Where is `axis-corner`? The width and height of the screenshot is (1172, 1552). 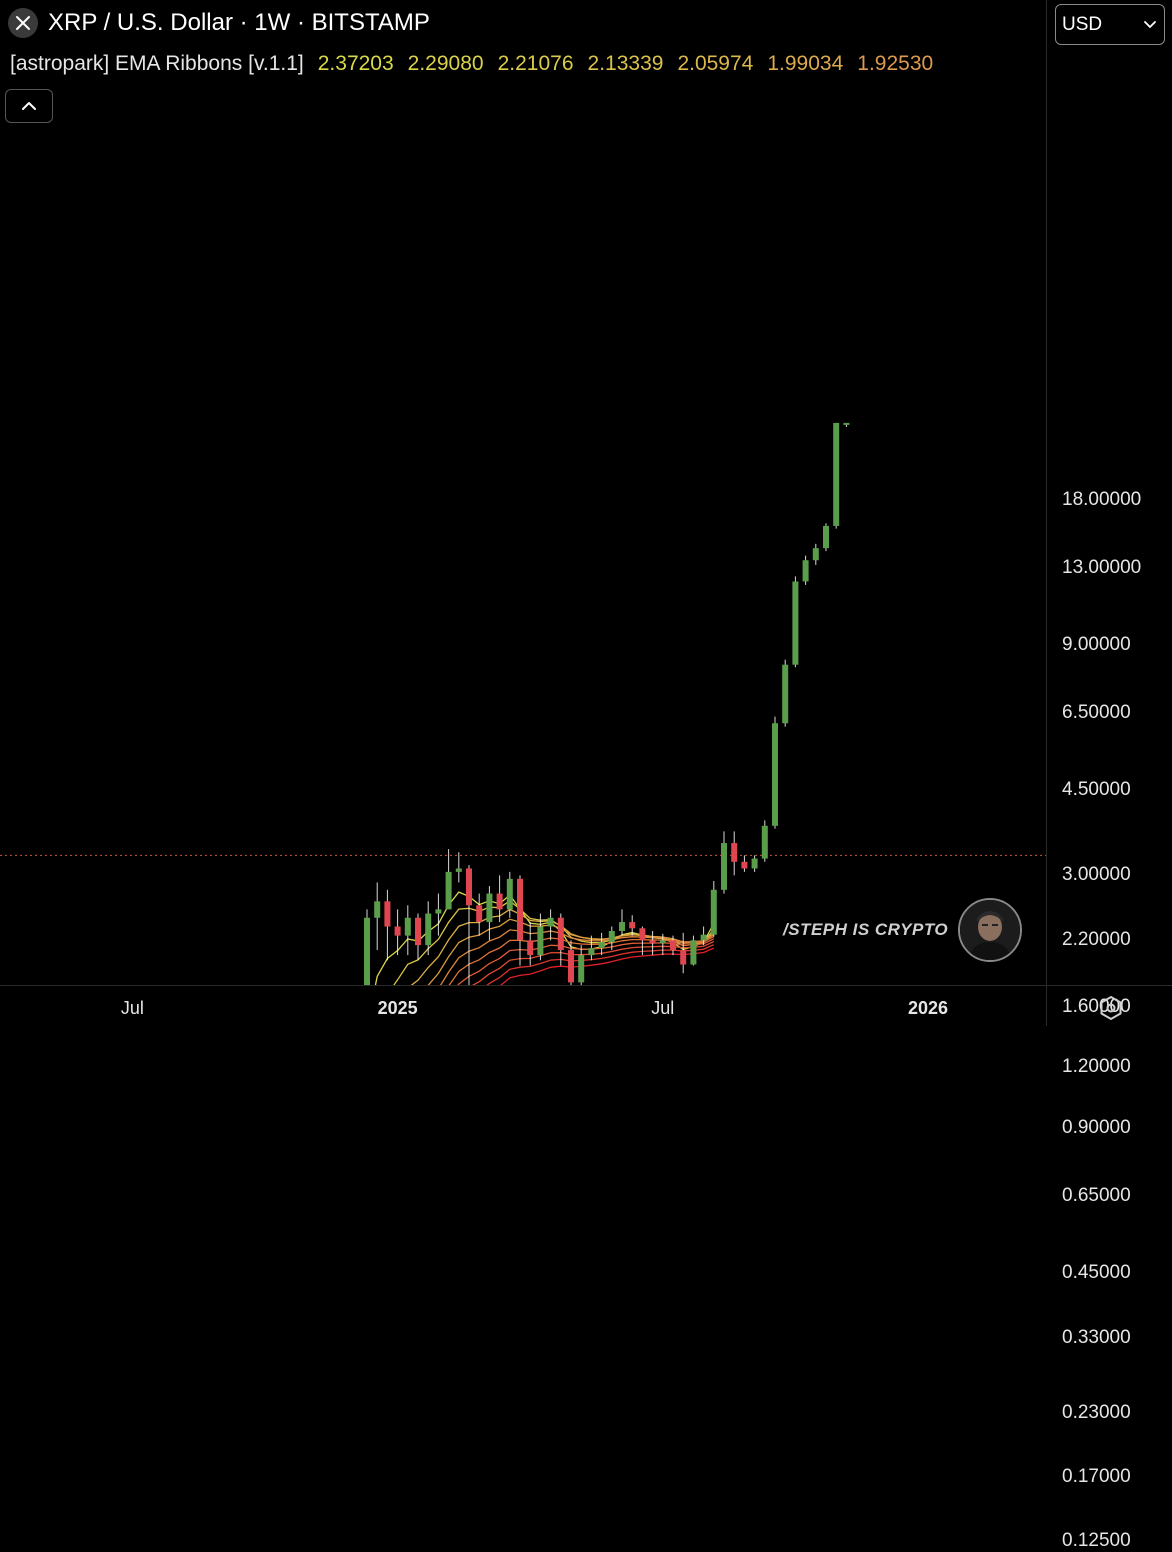
axis-corner is located at coordinates (1109, 1005).